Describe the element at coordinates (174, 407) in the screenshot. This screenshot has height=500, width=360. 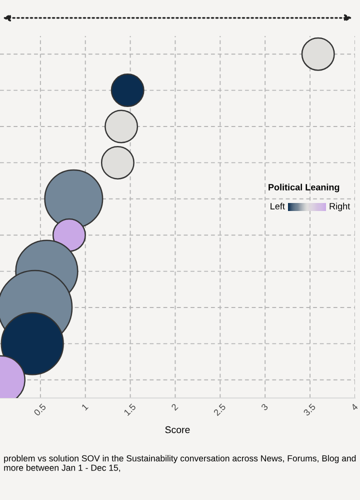
I see `x-tick-label: 2` at that location.